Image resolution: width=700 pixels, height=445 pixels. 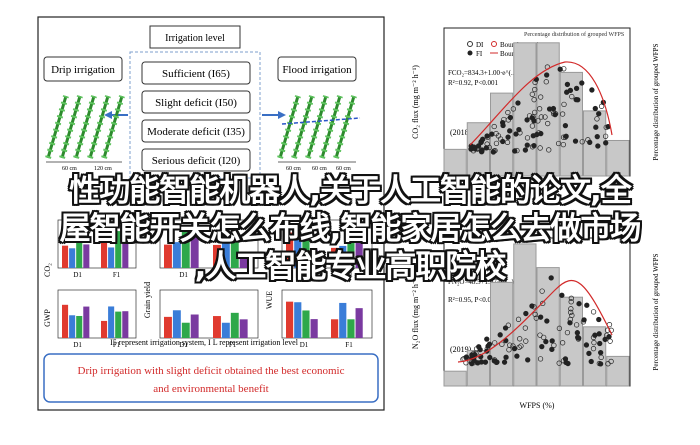 I want to click on bottom-right-ylabel: Percentage distribution of grouped WFPS, so click(x=656, y=311).